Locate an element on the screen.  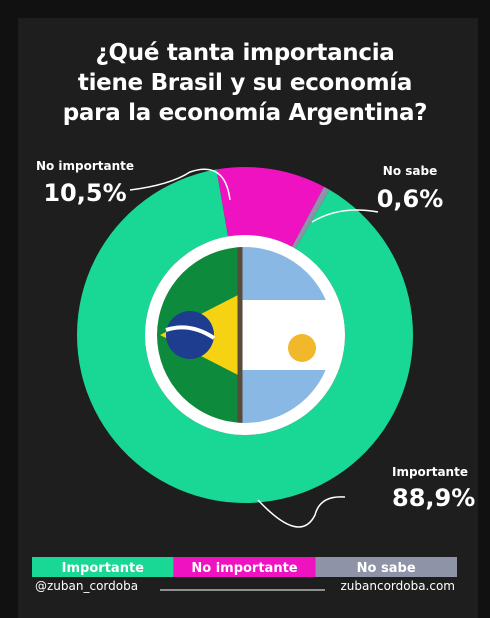
legend-label: No importante is located at coordinates (244, 568).